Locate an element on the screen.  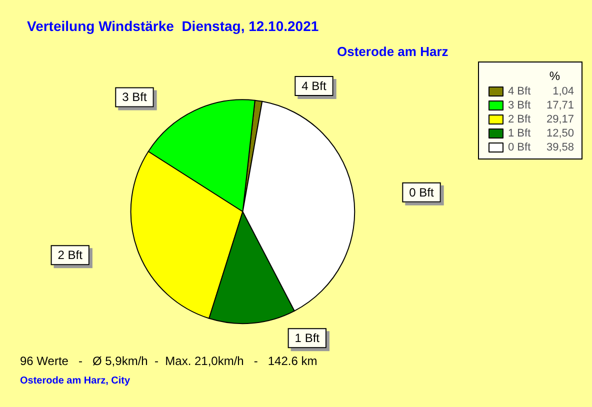
slice-label: 0 Bft is located at coordinates (422, 192).